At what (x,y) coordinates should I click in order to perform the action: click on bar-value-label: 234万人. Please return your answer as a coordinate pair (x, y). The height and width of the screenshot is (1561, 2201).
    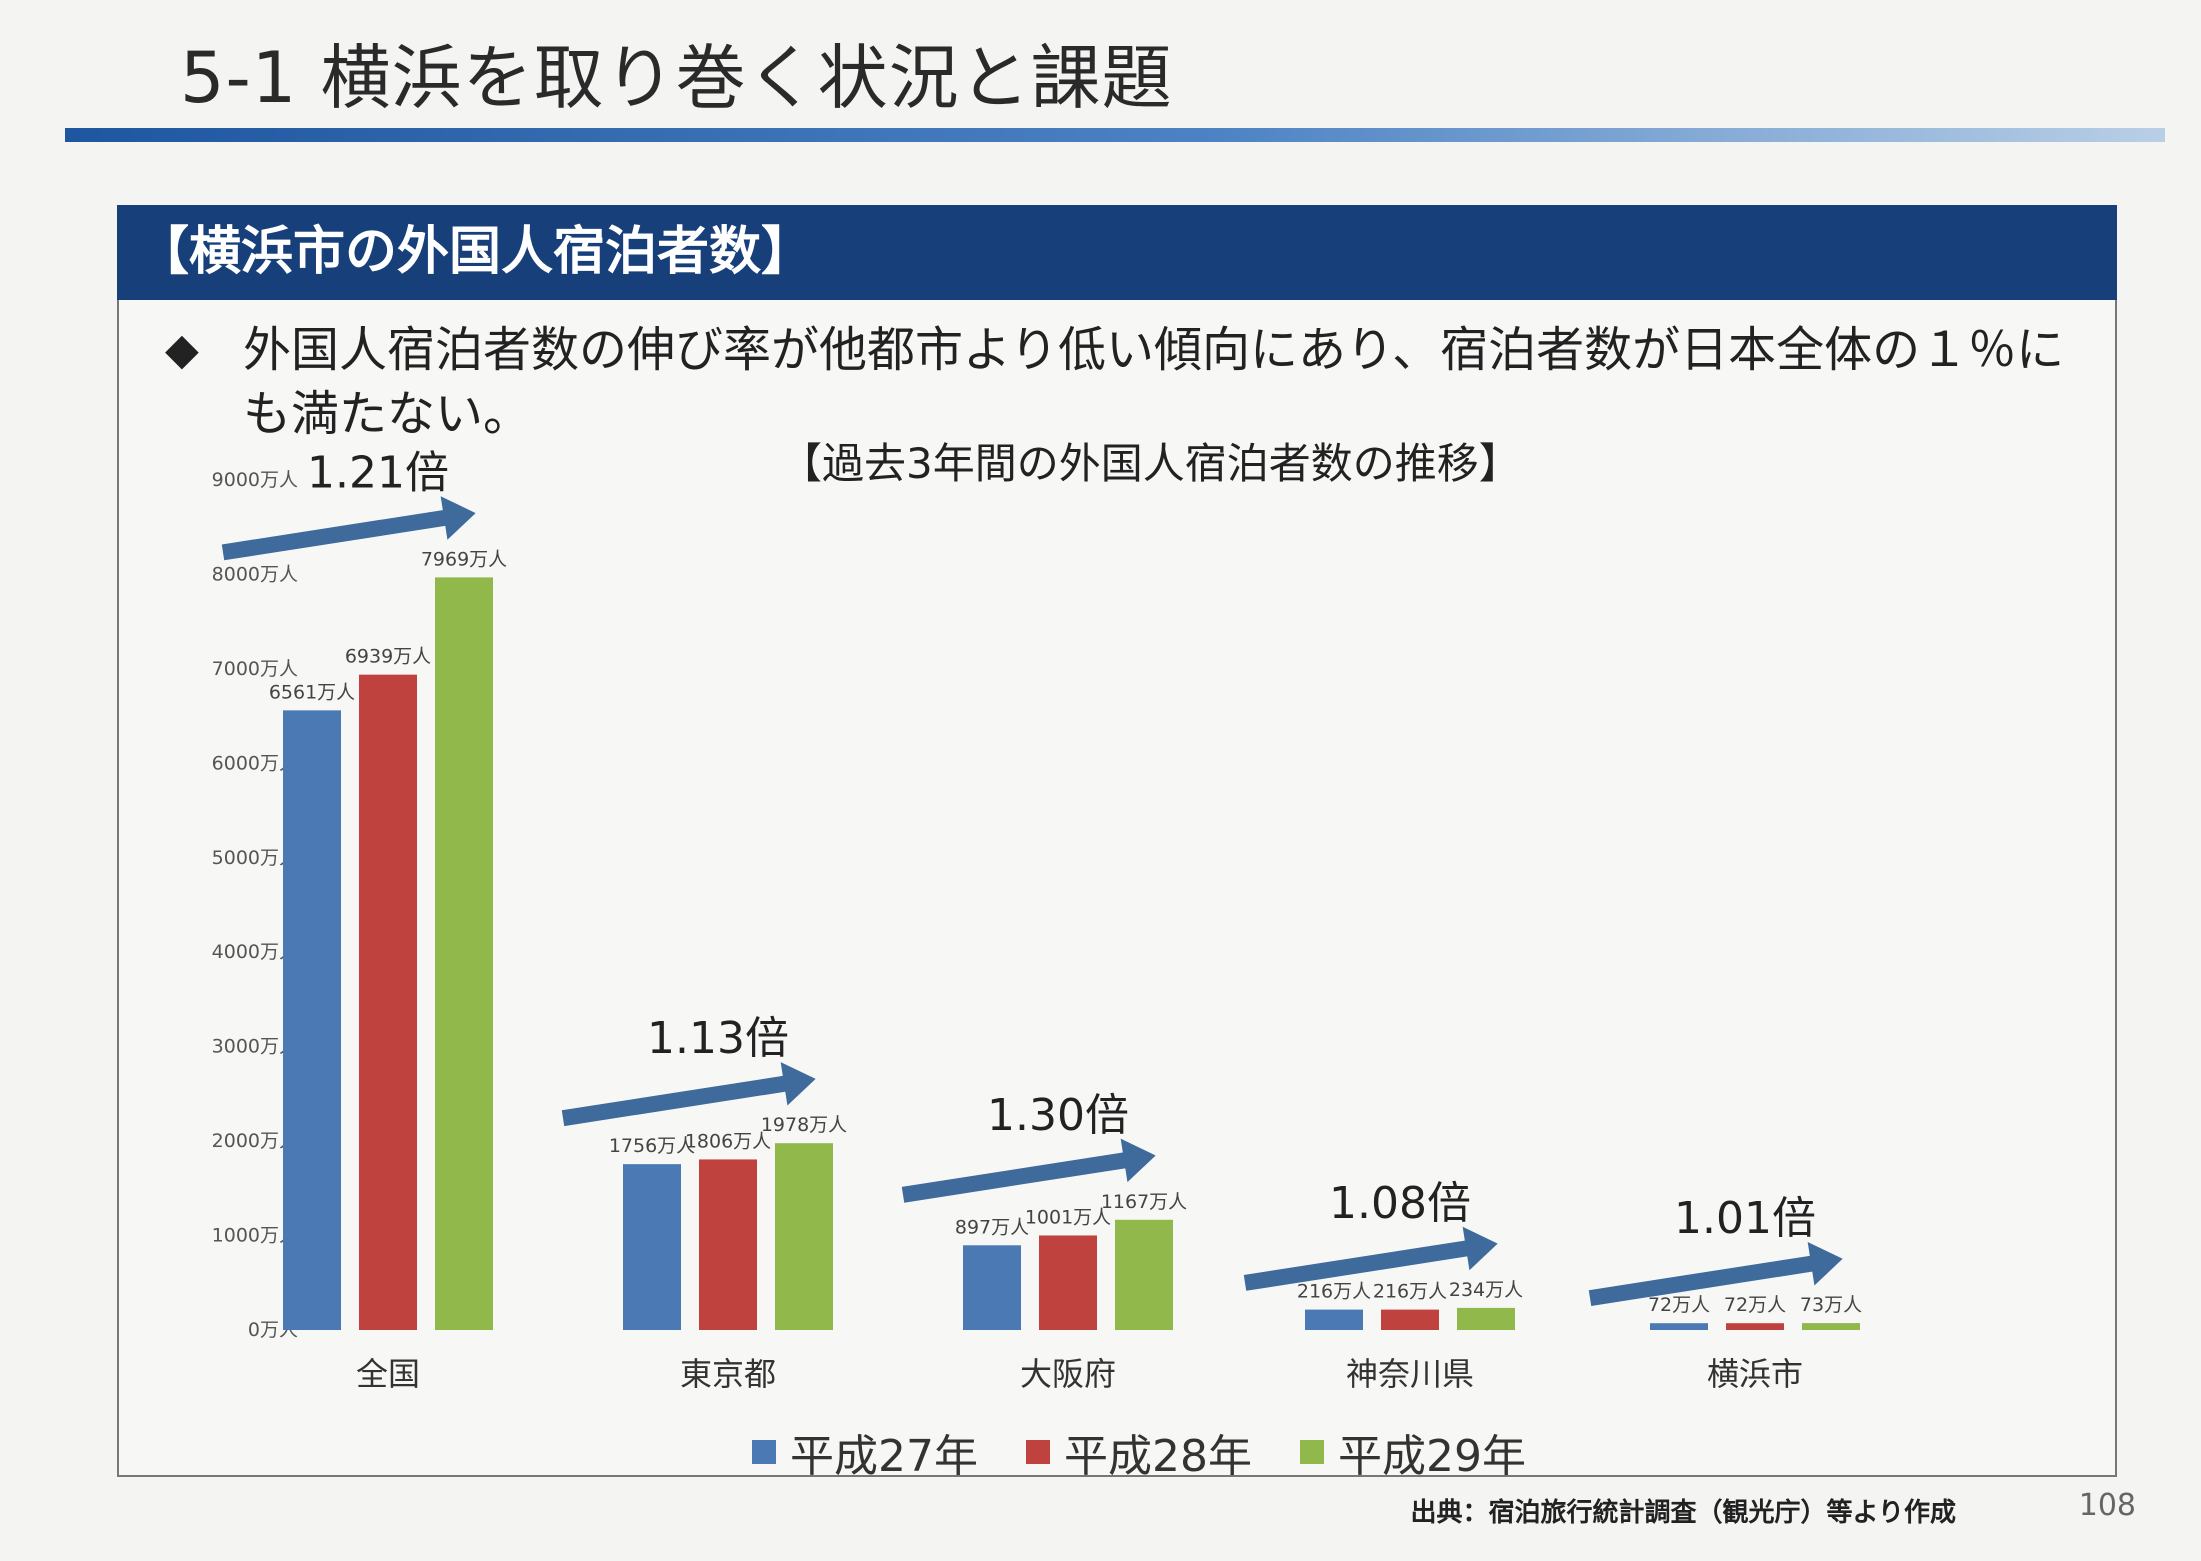
    Looking at the image, I should click on (1486, 1290).